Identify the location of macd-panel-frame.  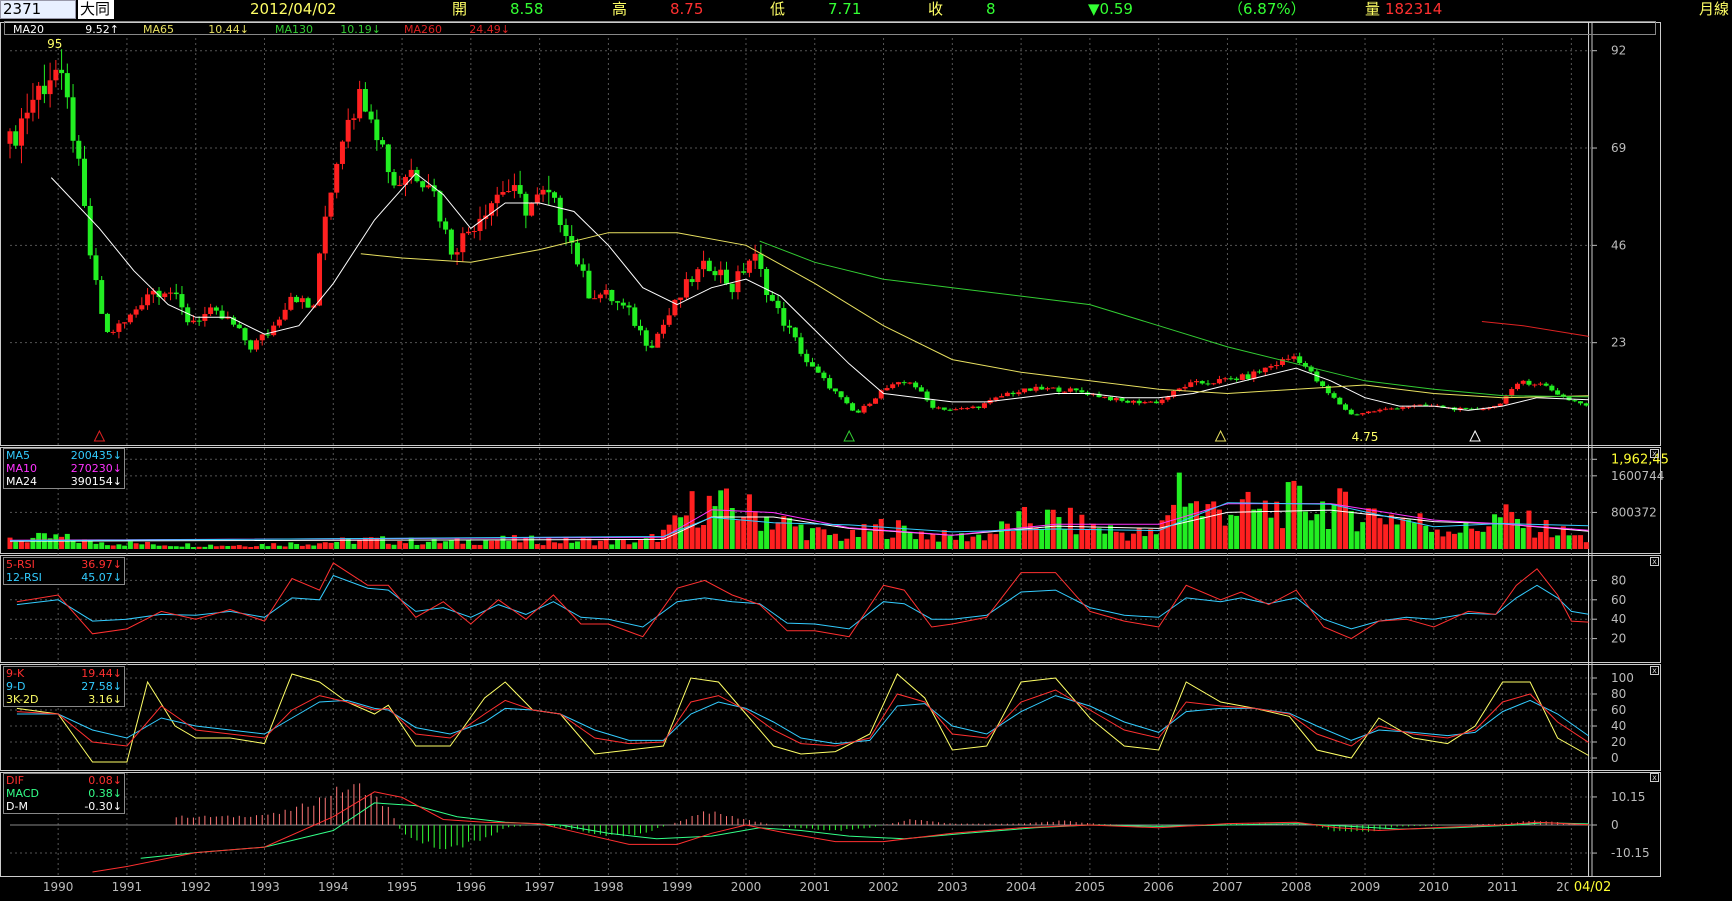
(830, 824).